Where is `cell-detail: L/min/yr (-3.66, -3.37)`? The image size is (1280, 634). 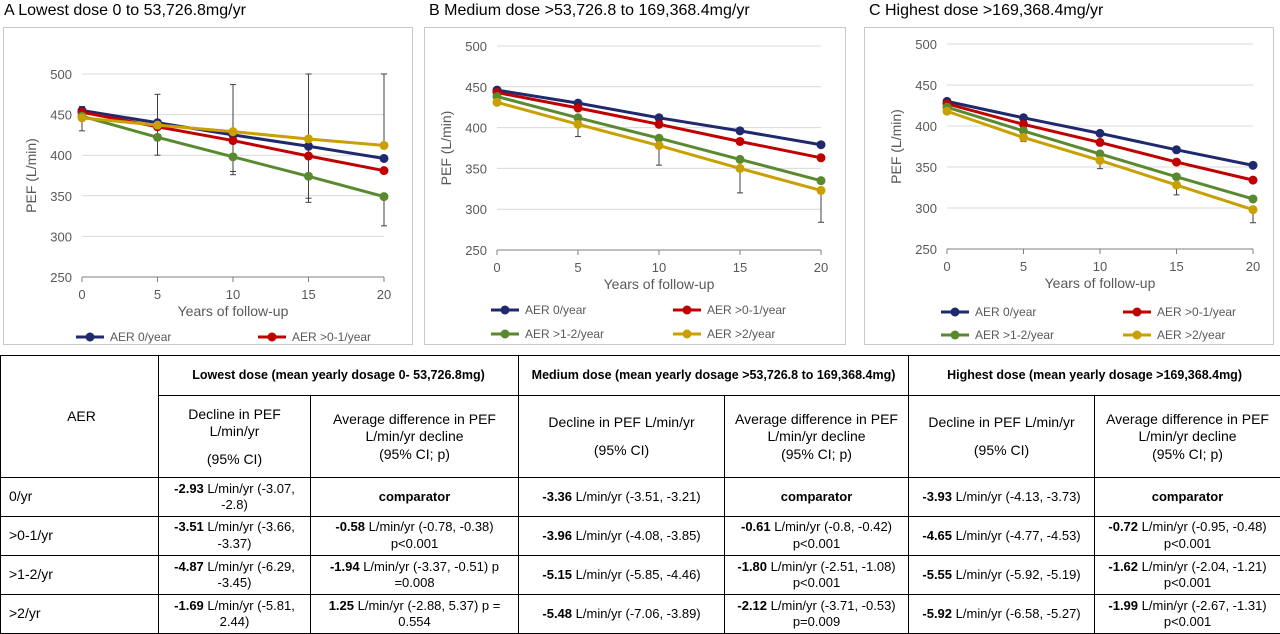
cell-detail: L/min/yr (-3.66, -3.37) is located at coordinates (249, 535).